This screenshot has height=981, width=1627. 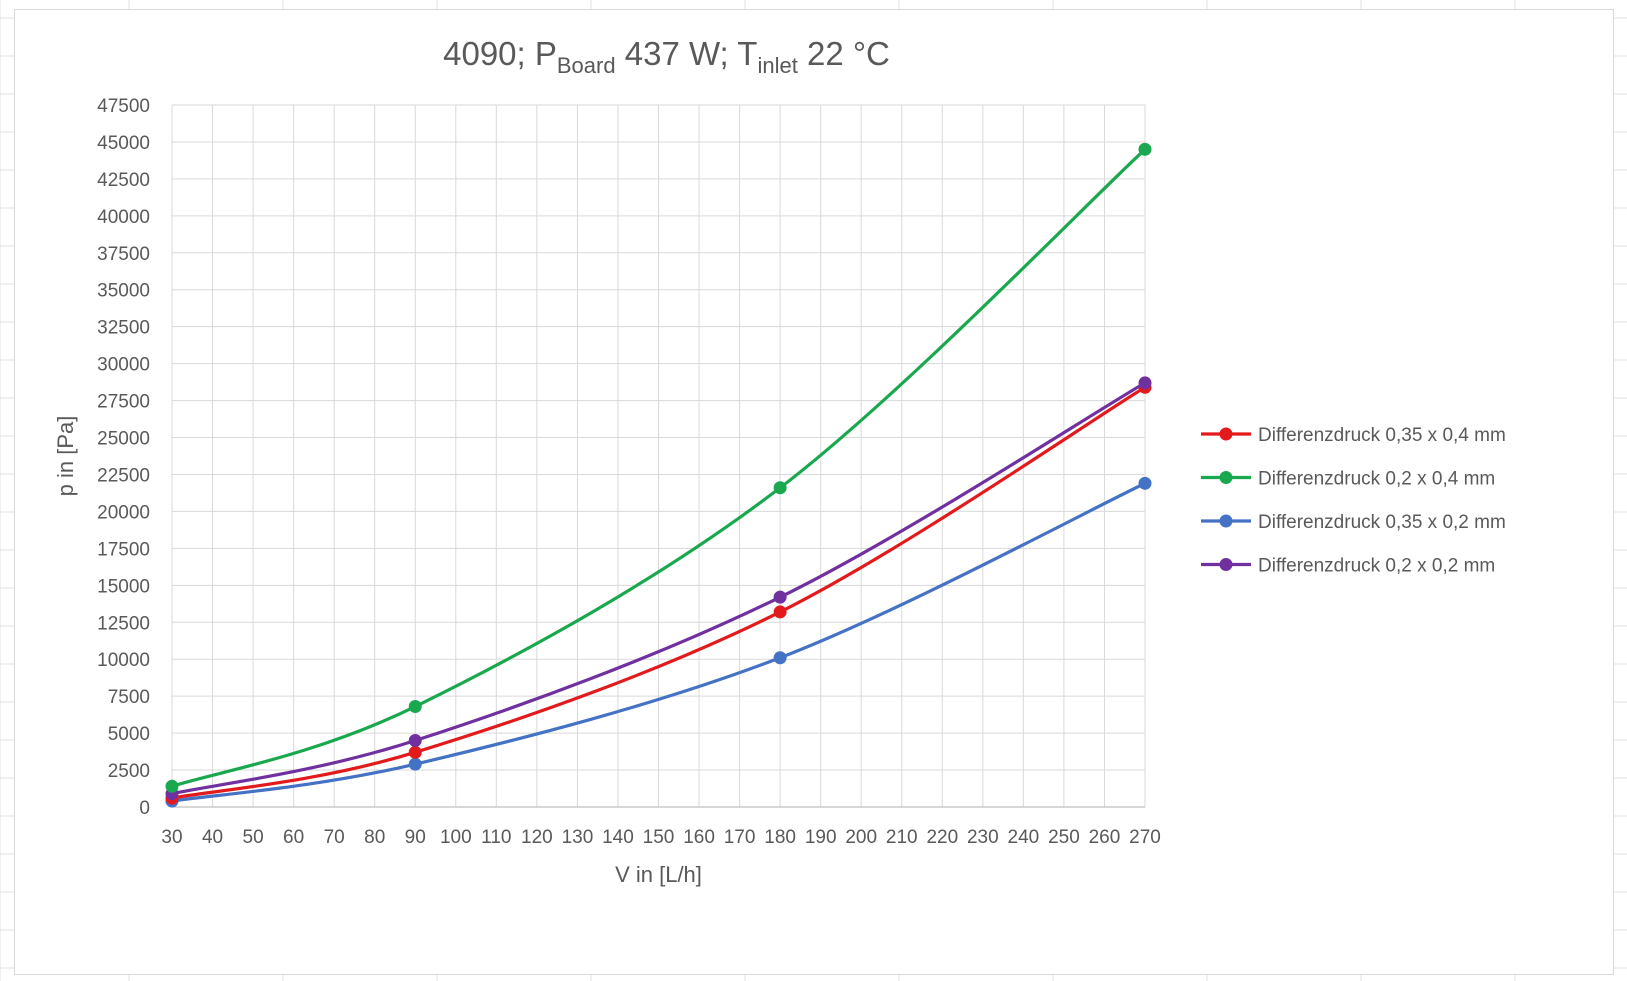 What do you see at coordinates (659, 837) in the screenshot?
I see `x-tick-label: 150` at bounding box center [659, 837].